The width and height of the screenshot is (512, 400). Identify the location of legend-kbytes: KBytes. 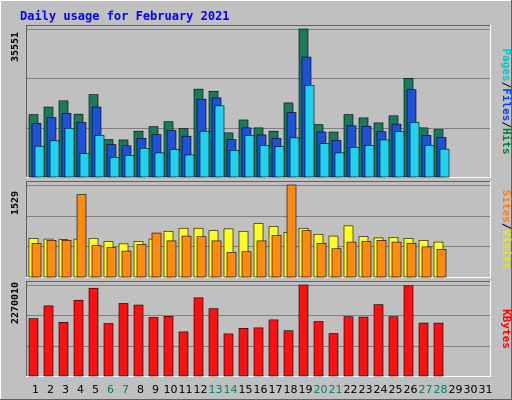
(506, 329).